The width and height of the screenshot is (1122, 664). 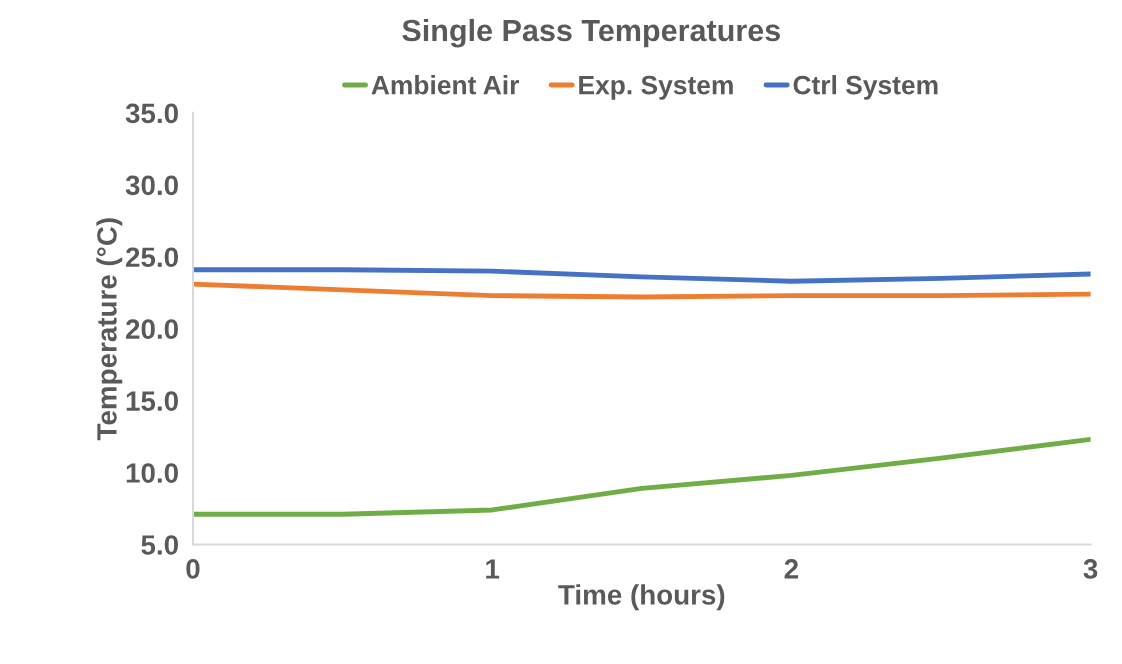 What do you see at coordinates (159, 545) in the screenshot?
I see `y-tick-label: 5.0` at bounding box center [159, 545].